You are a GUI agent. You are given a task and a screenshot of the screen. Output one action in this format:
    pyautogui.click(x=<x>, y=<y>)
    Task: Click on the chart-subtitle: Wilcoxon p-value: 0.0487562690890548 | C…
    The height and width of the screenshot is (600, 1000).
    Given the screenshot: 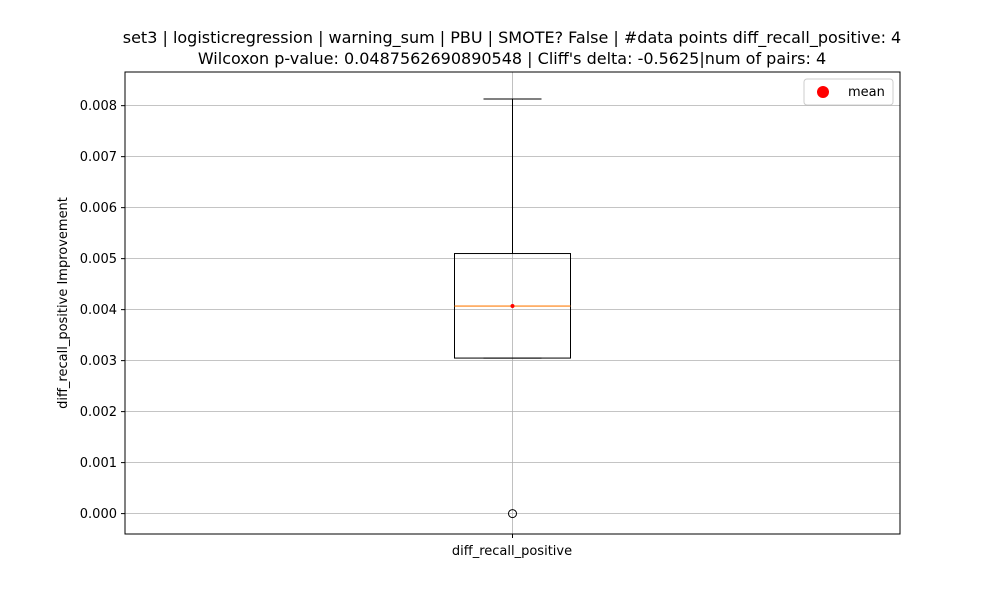 What is the action you would take?
    pyautogui.click(x=512, y=58)
    